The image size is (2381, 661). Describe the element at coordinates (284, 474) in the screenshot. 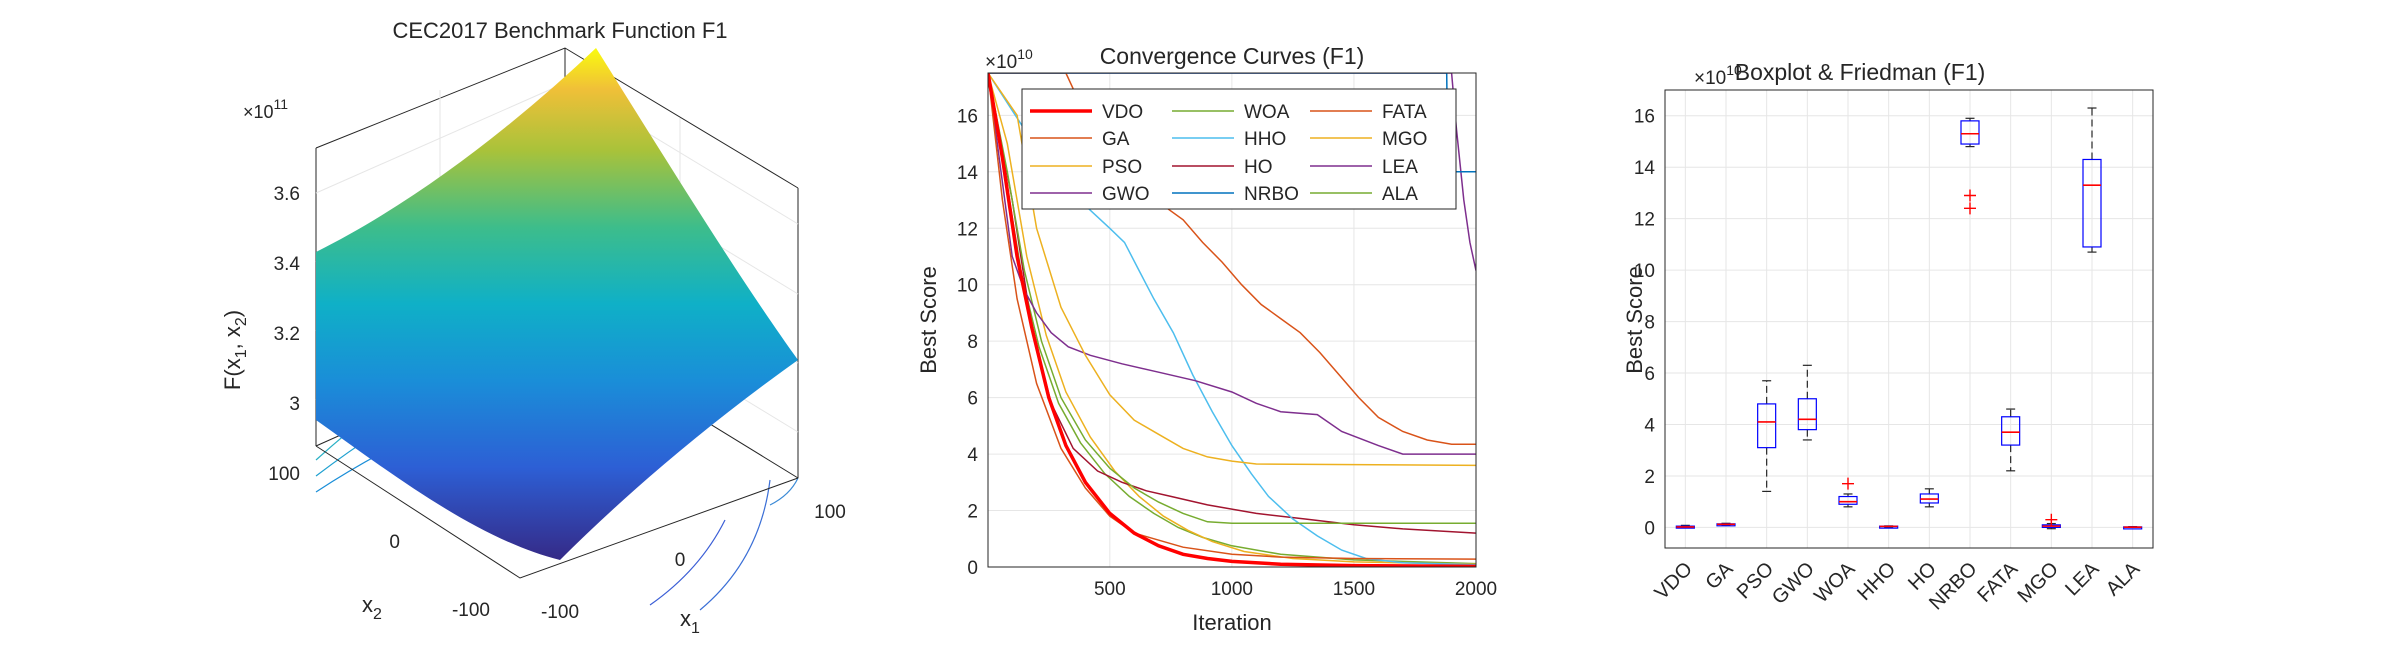

I see `x2-tick-label: 100` at that location.